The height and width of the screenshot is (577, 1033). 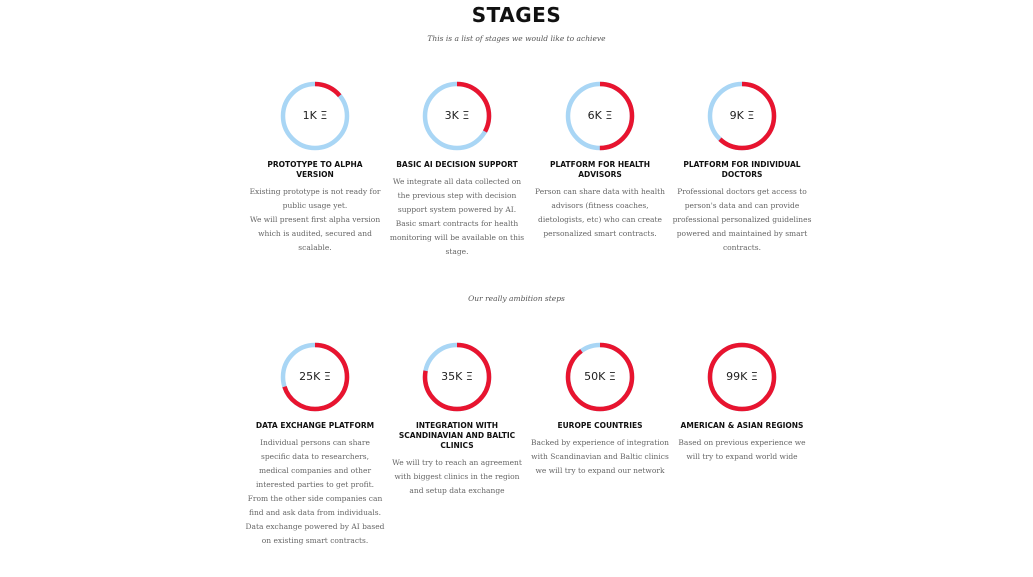 I want to click on stage-name: EUROPE COUNTRIES, so click(x=600, y=425).